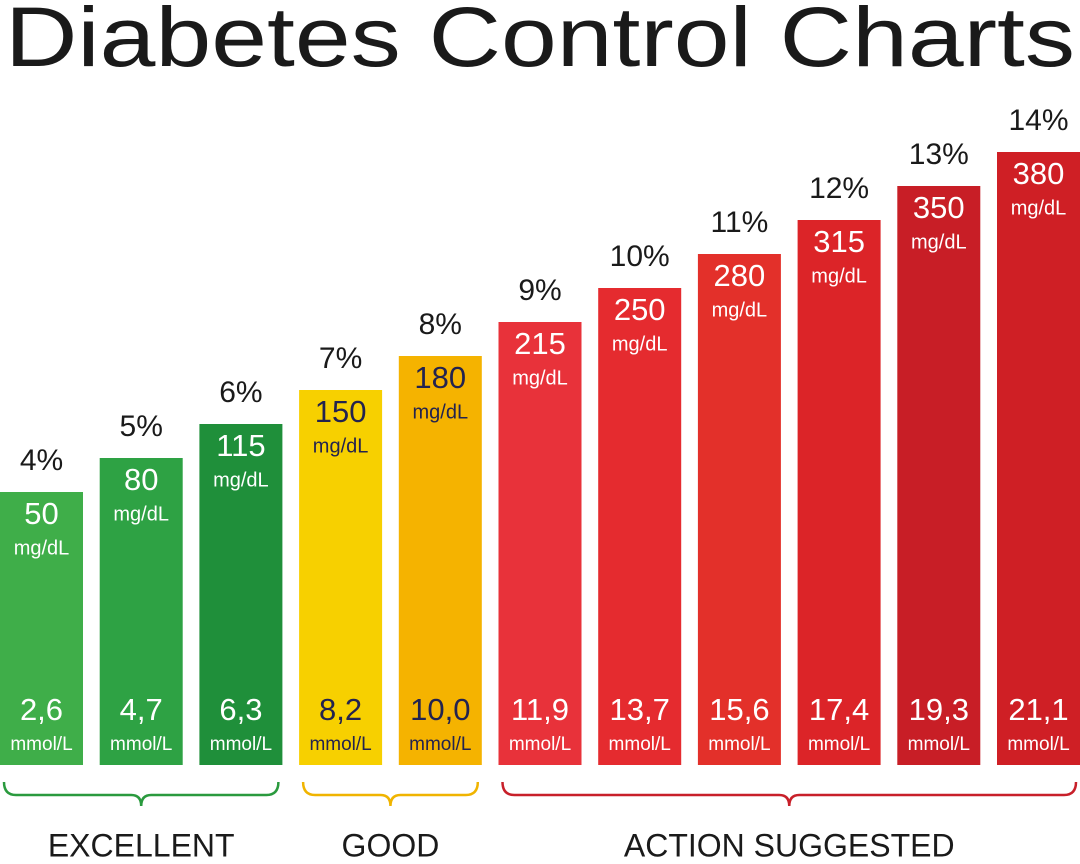 This screenshot has width=1080, height=864. I want to click on mmol-value: 17,4, so click(839, 709).